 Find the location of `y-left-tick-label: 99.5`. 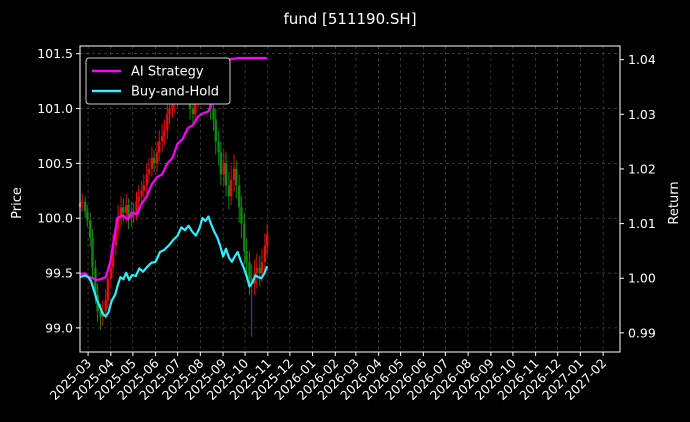

y-left-tick-label: 99.5 is located at coordinates (59, 273).